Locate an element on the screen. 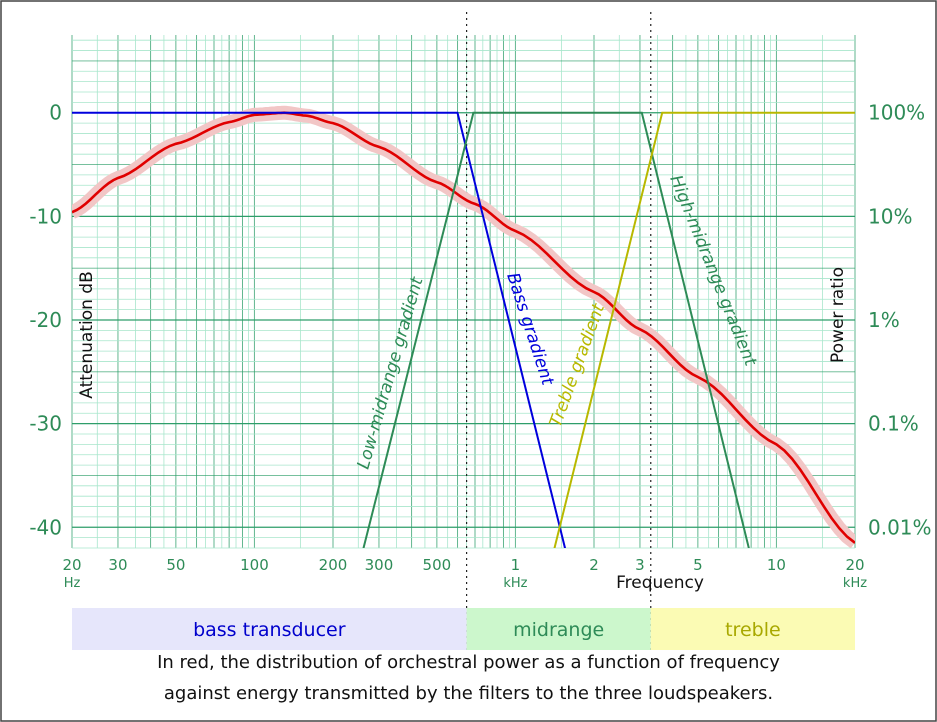 The height and width of the screenshot is (722, 937). x-tick-label: 5 is located at coordinates (698, 565).